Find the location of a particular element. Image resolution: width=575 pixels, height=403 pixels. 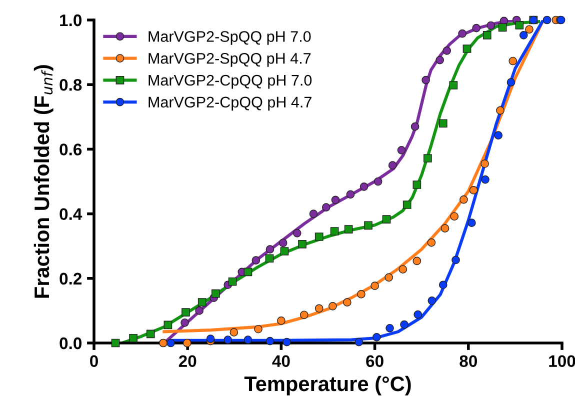

legend-label: MarVGP2-CpQQ pH 4.7 is located at coordinates (230, 103).